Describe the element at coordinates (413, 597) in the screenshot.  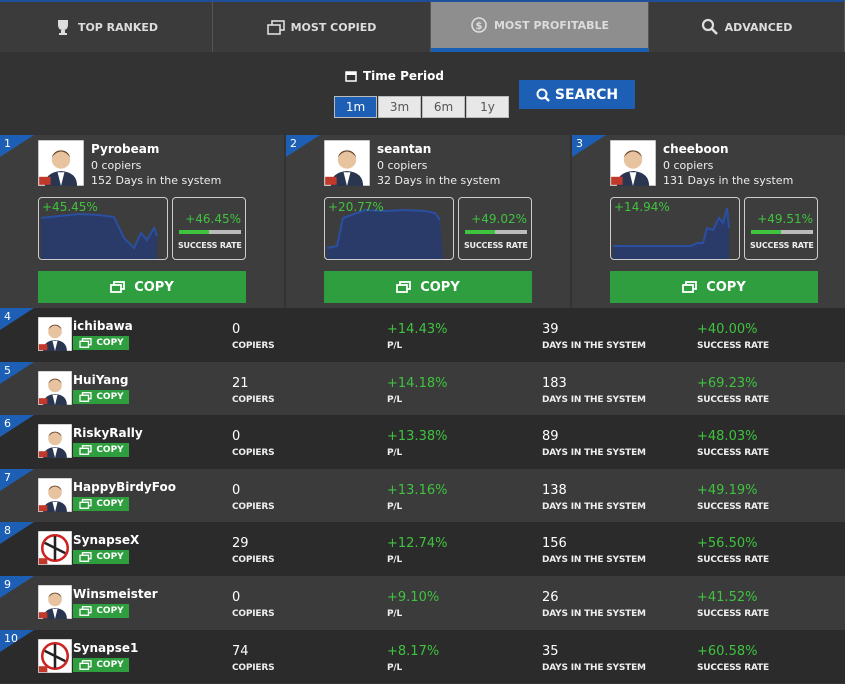
I see `pl-value: +9.10%` at that location.